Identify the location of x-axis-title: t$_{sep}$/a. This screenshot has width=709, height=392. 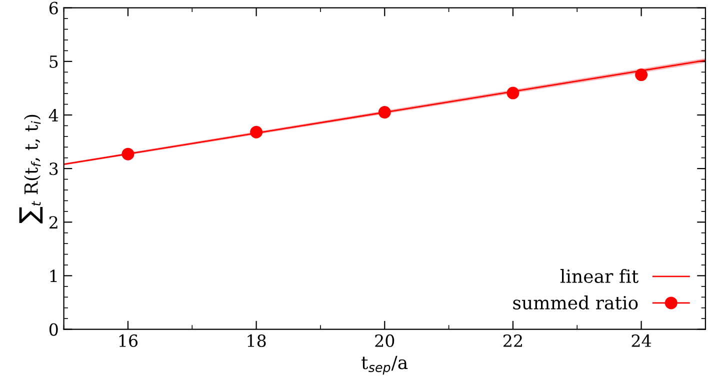
(385, 365).